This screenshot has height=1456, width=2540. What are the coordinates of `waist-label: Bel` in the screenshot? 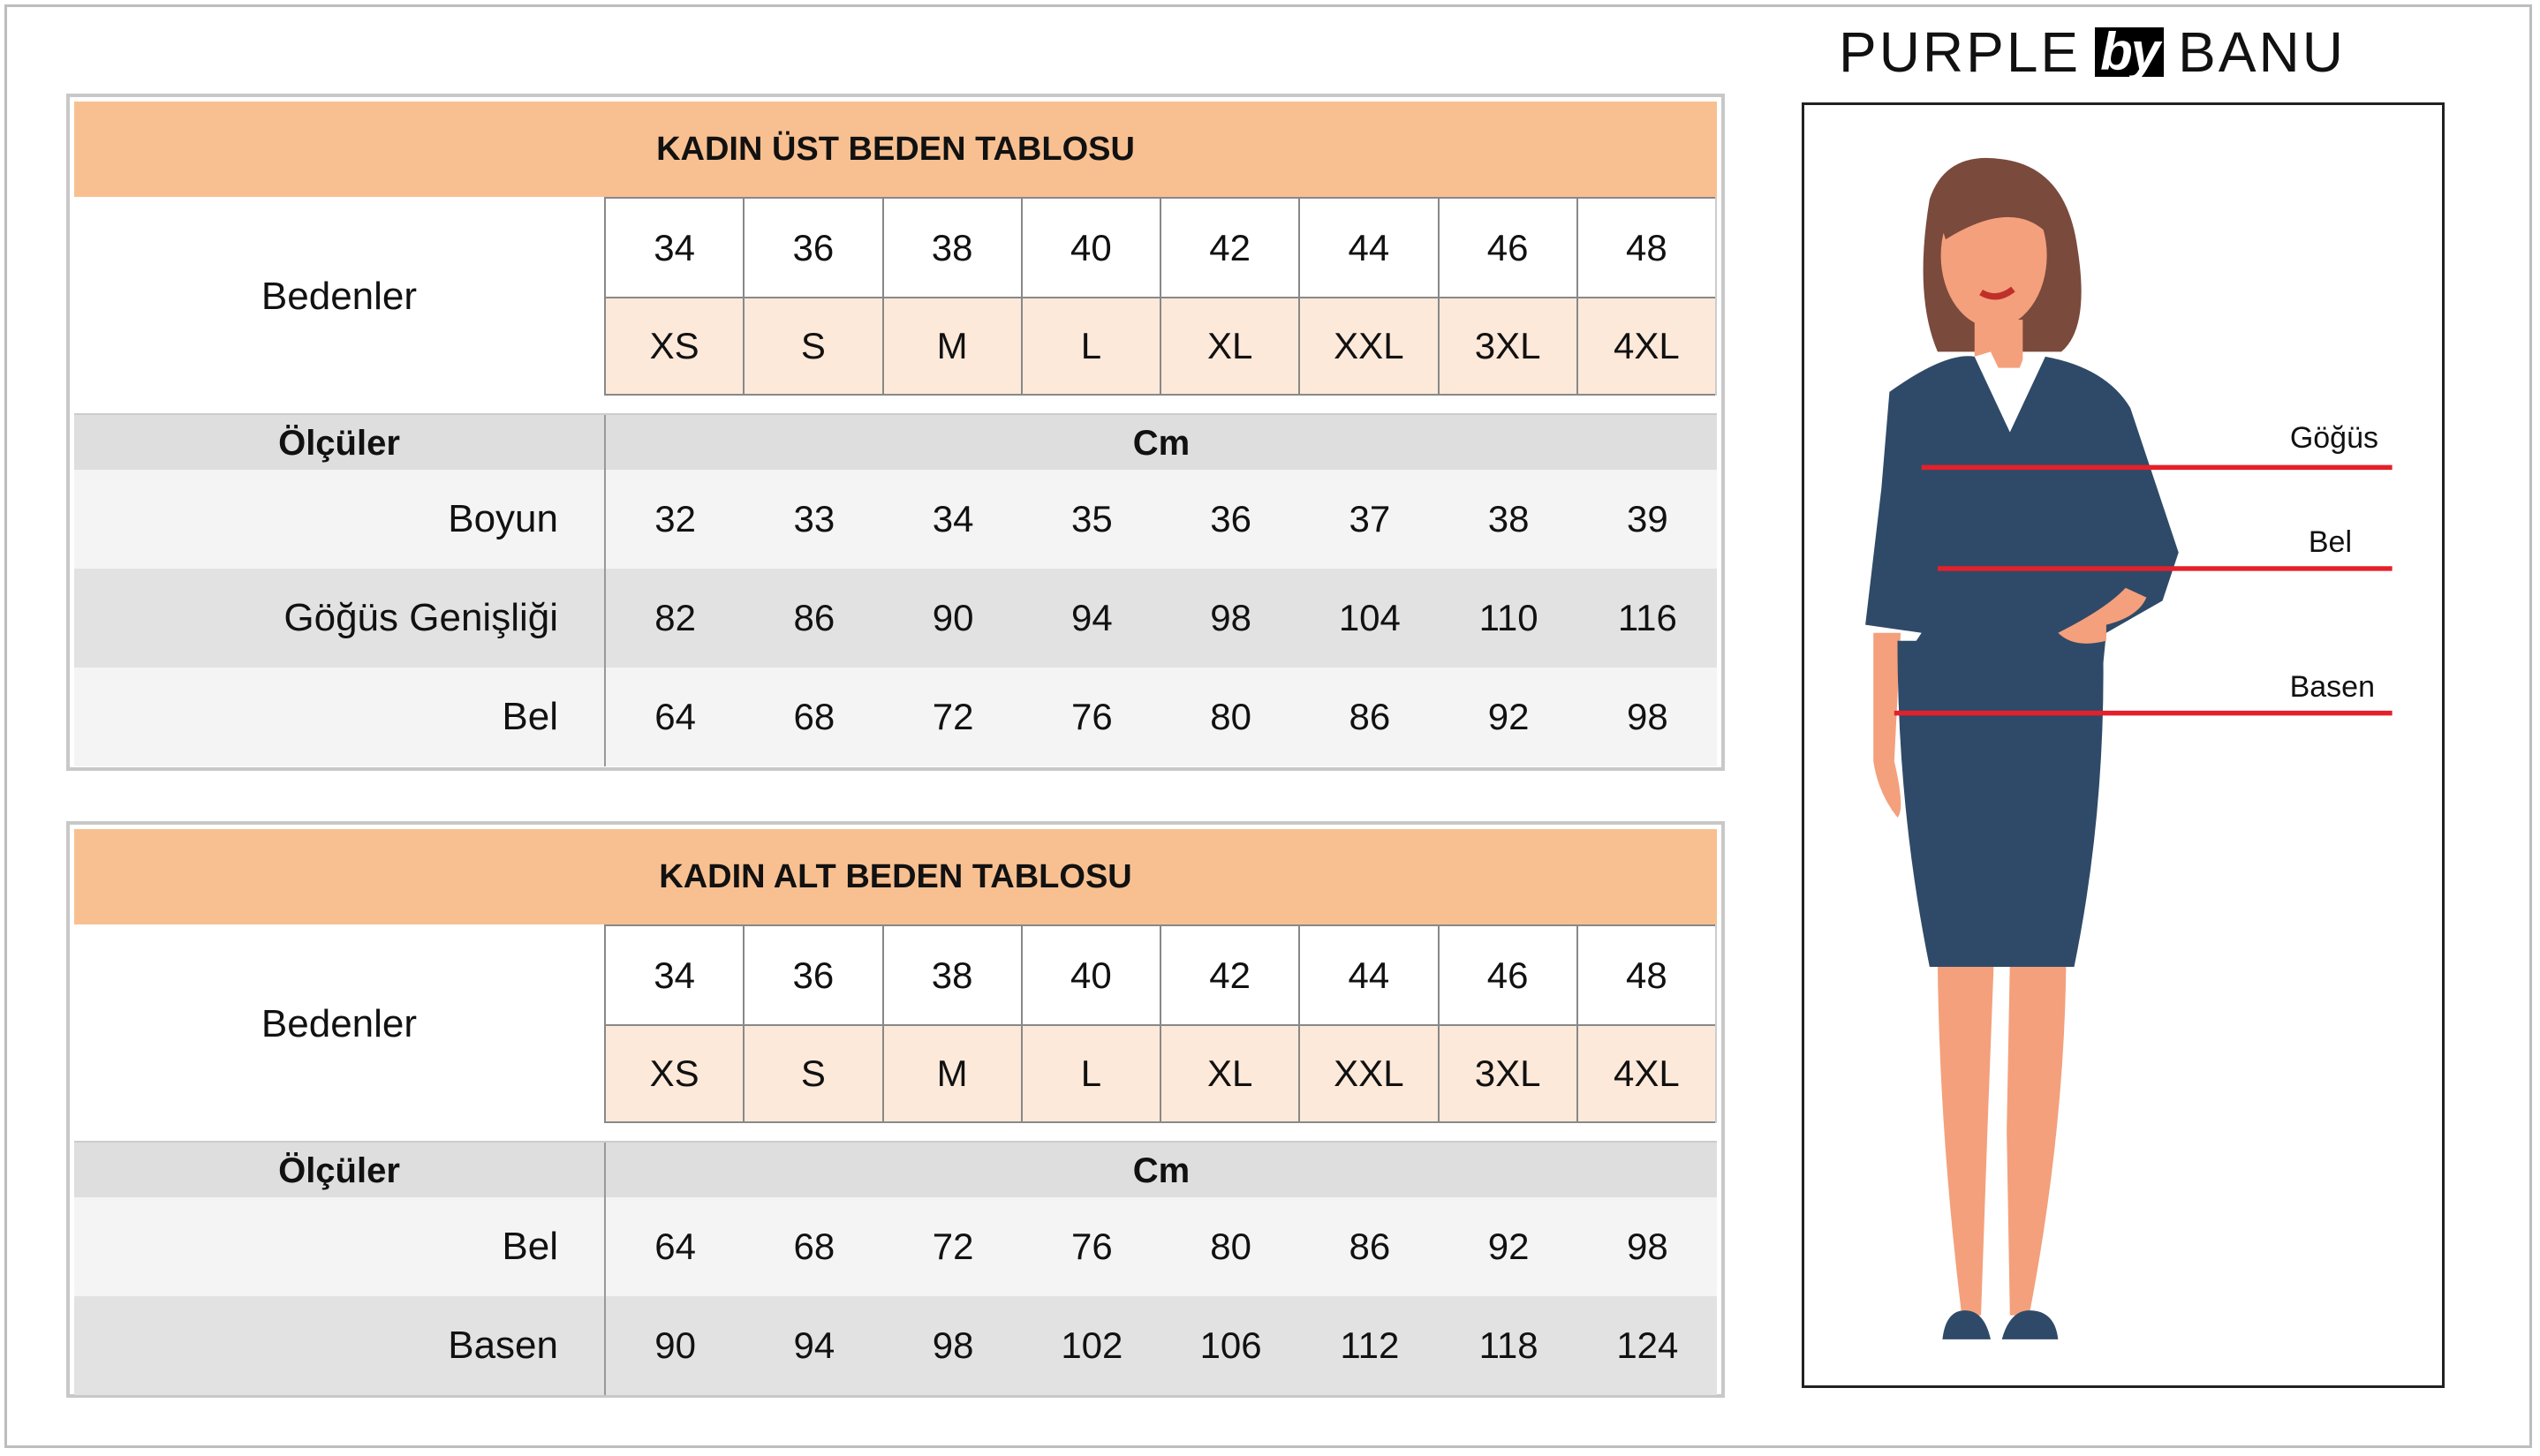 It's located at (2330, 542).